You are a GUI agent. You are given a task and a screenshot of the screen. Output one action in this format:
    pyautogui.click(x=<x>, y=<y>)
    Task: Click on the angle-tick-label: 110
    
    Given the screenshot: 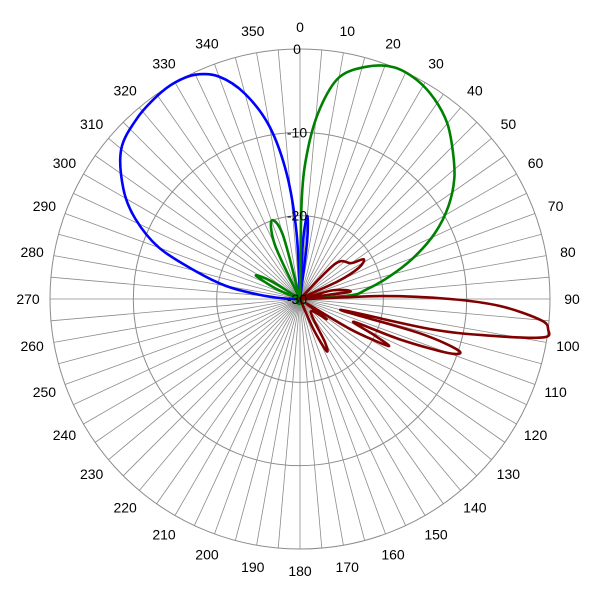 What is the action you would take?
    pyautogui.click(x=555, y=392)
    